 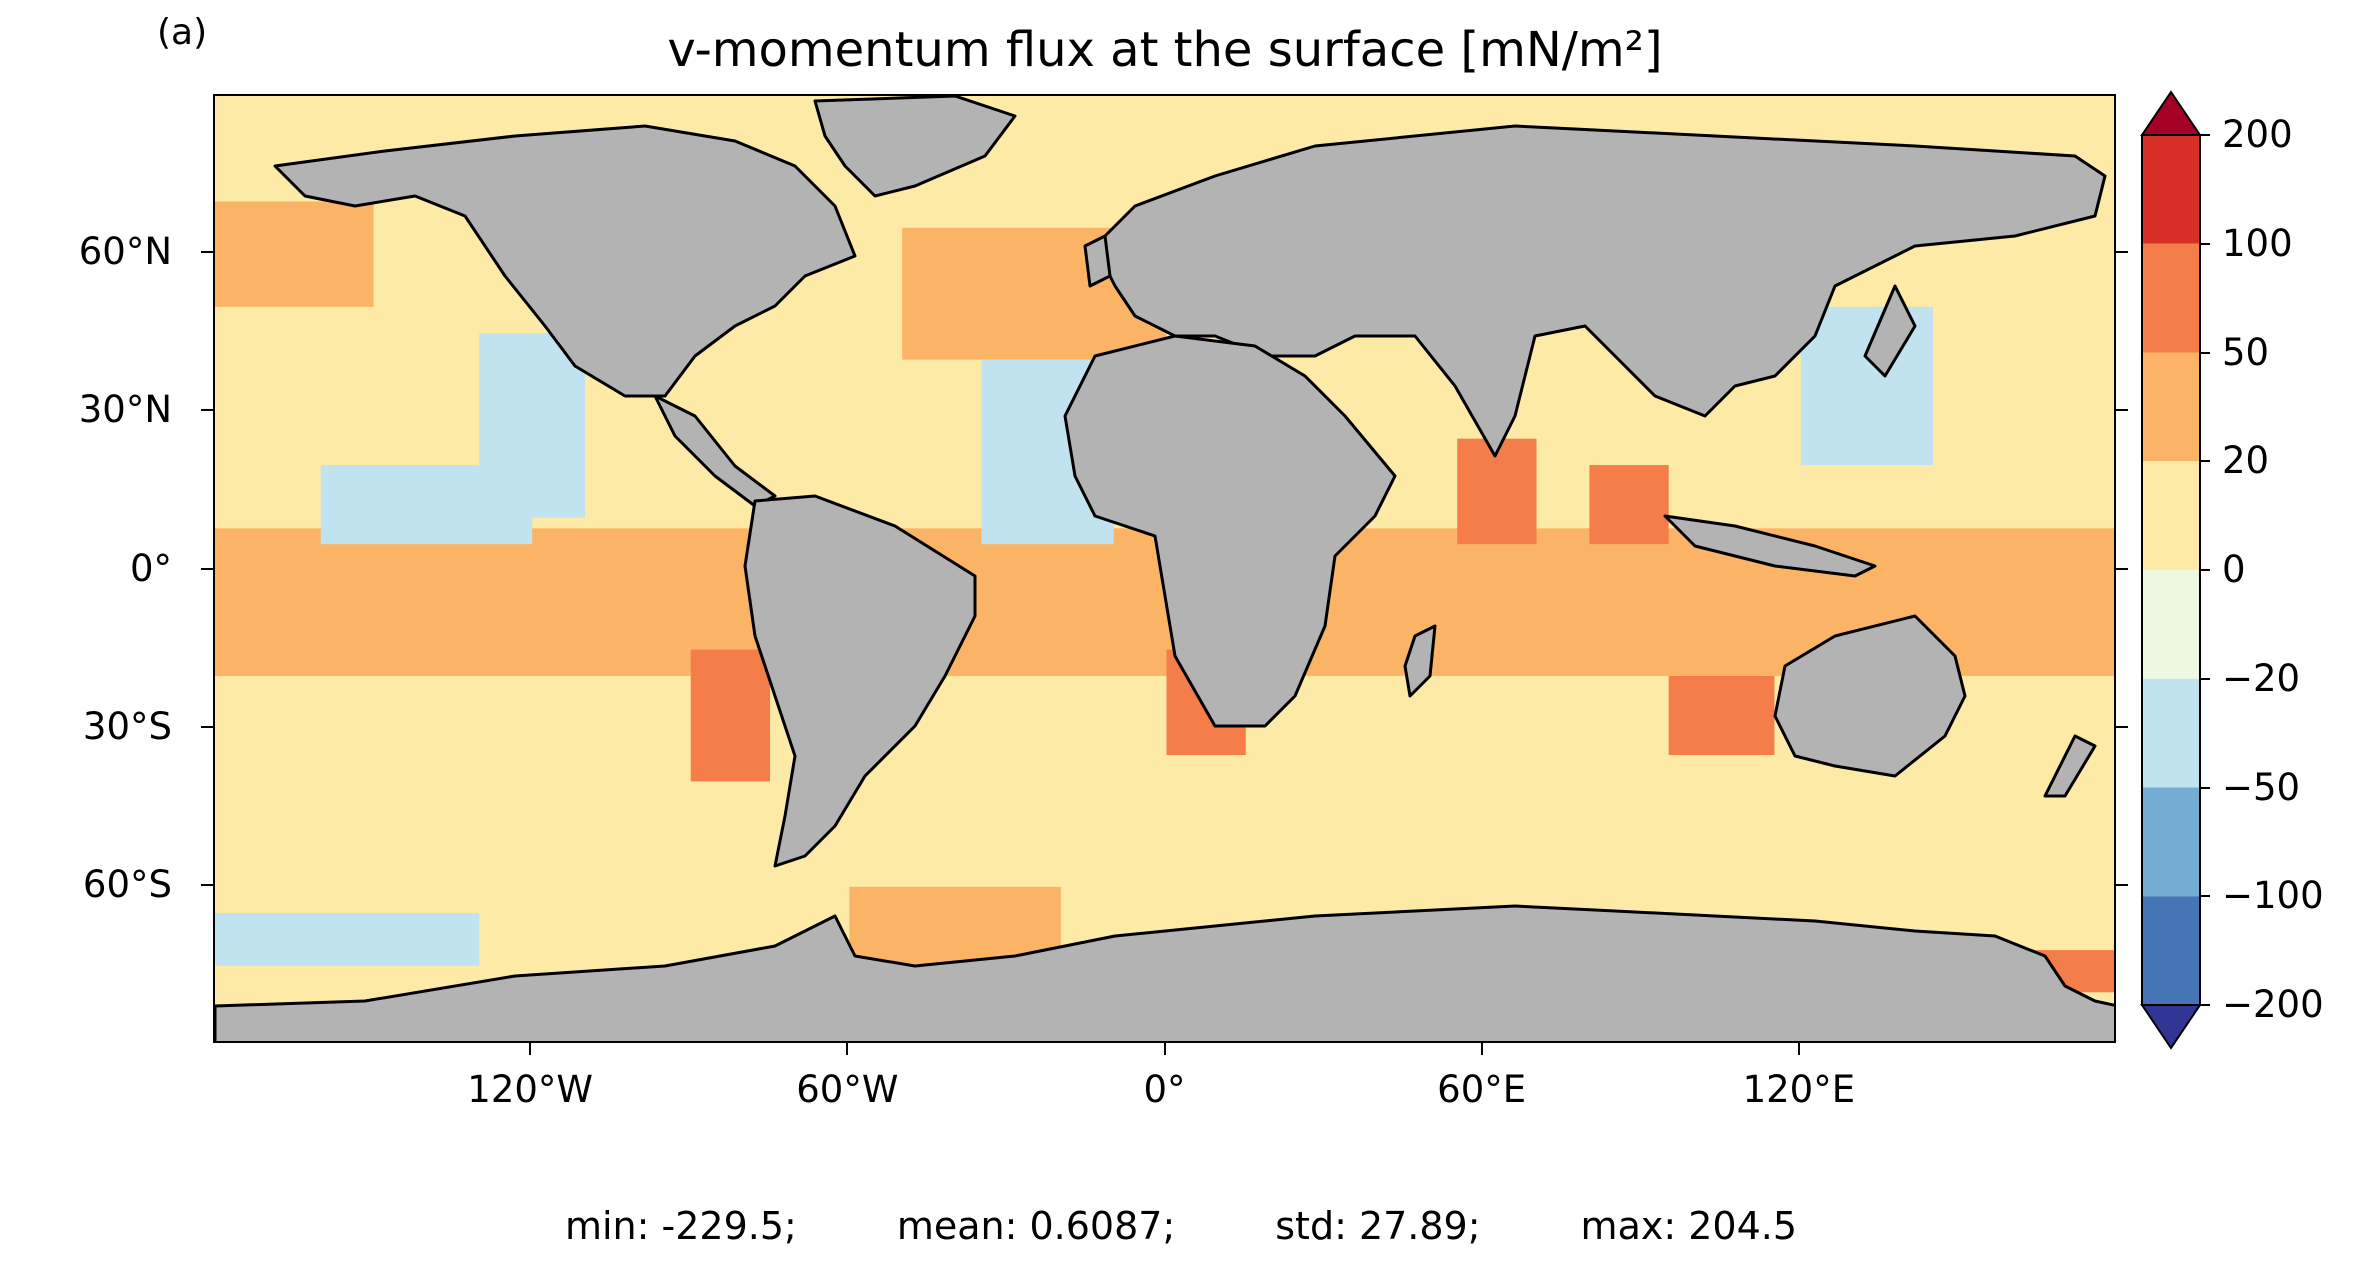 I want to click on x-tick-label: 60°W, so click(x=847, y=1089).